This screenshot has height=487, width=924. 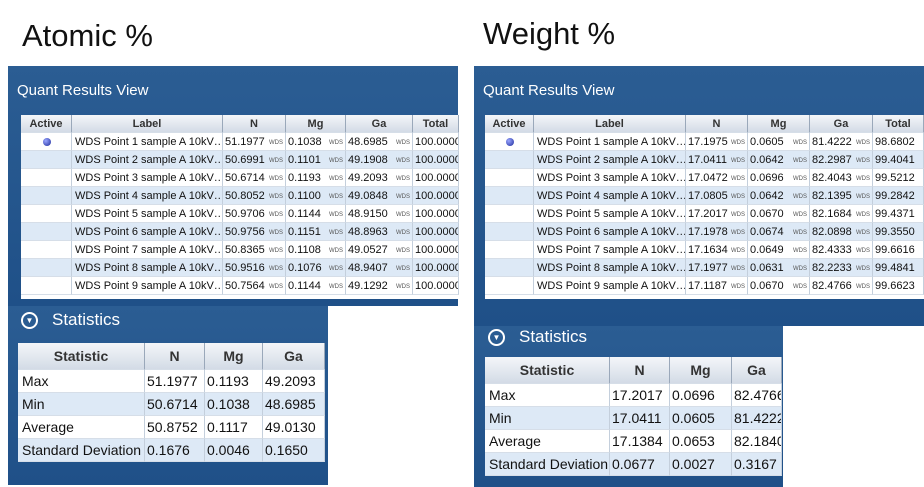 I want to click on column-header: Active, so click(x=509, y=124).